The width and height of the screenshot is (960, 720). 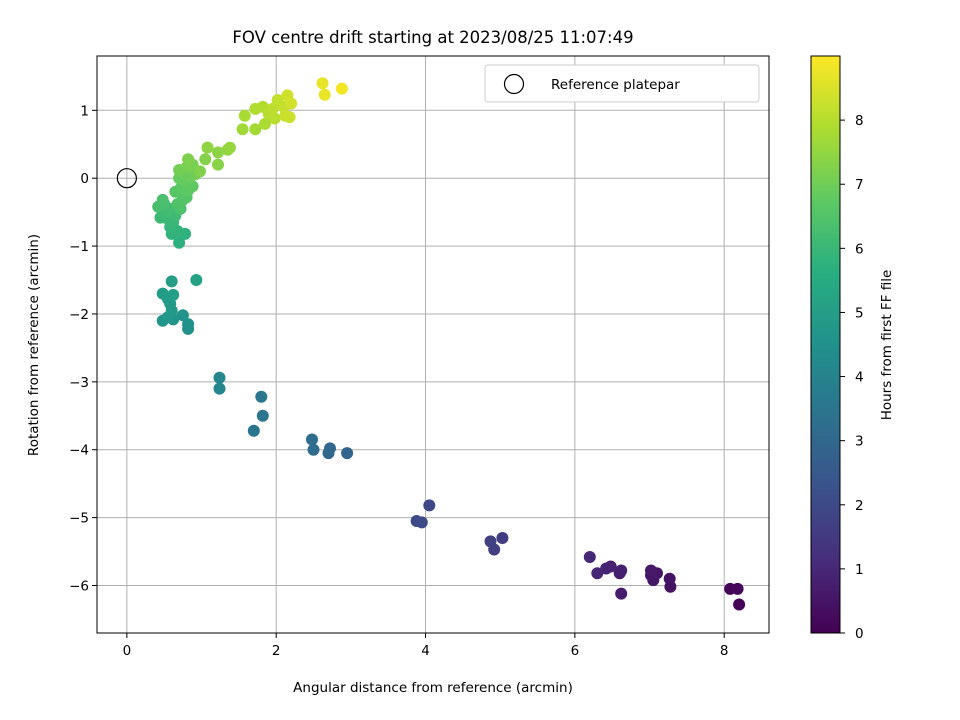 I want to click on reference-platepar-point, so click(x=126, y=178).